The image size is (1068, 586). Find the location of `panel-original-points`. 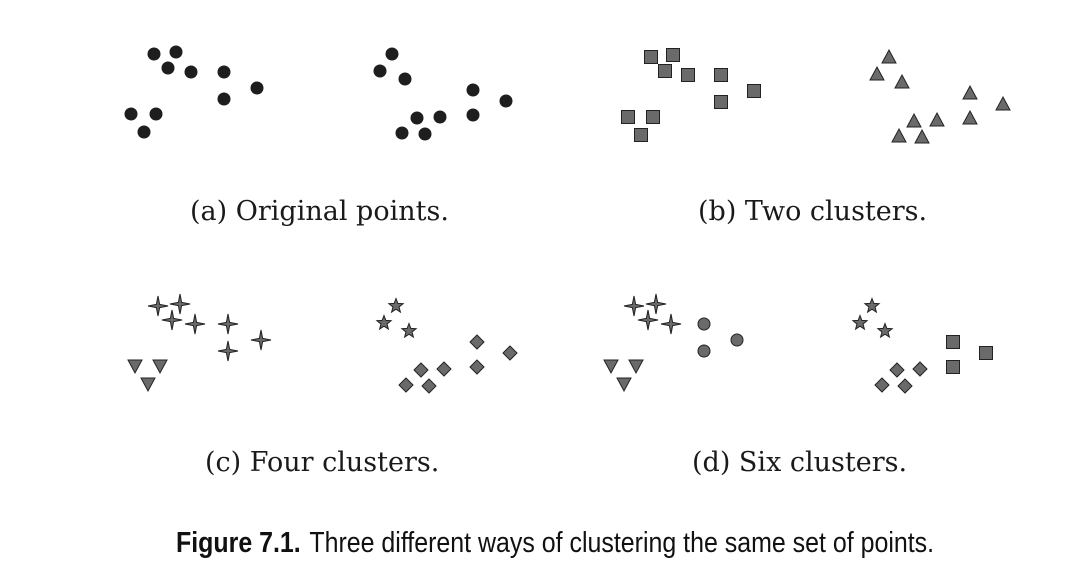

panel-original-points is located at coordinates (318, 93).